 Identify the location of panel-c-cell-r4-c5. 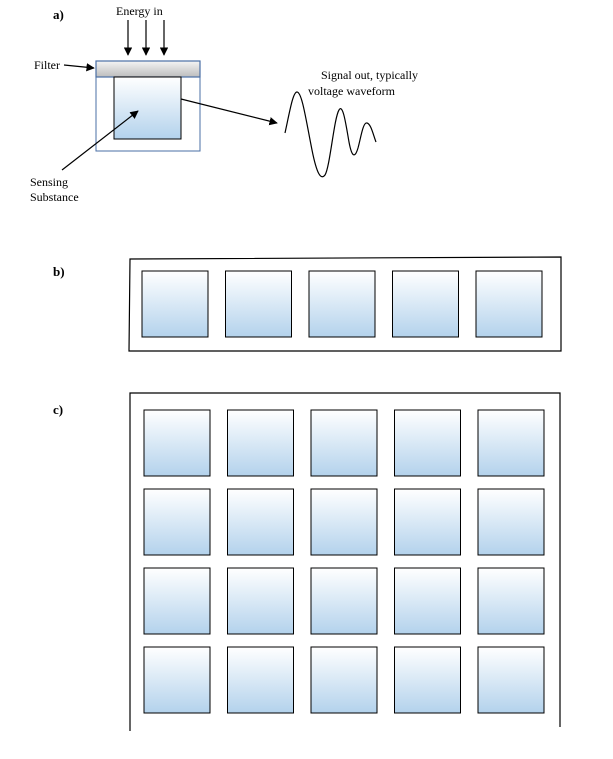
(511, 680).